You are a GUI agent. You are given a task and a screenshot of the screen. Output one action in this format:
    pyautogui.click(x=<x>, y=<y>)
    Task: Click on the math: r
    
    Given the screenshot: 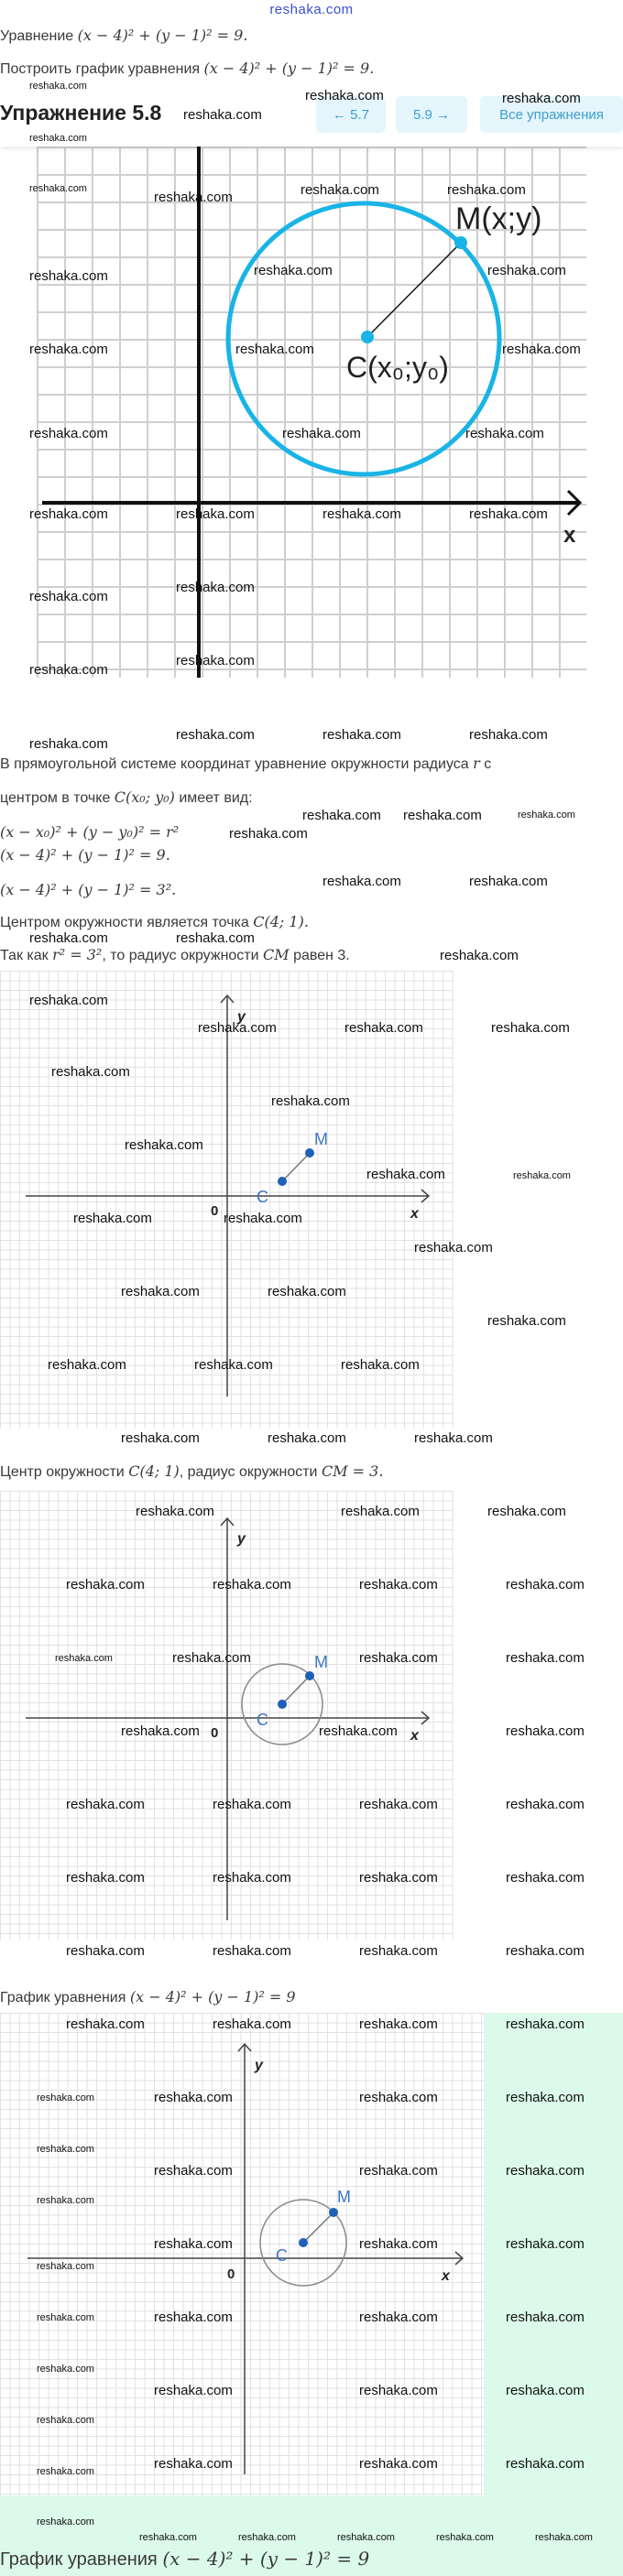 What is the action you would take?
    pyautogui.click(x=476, y=763)
    